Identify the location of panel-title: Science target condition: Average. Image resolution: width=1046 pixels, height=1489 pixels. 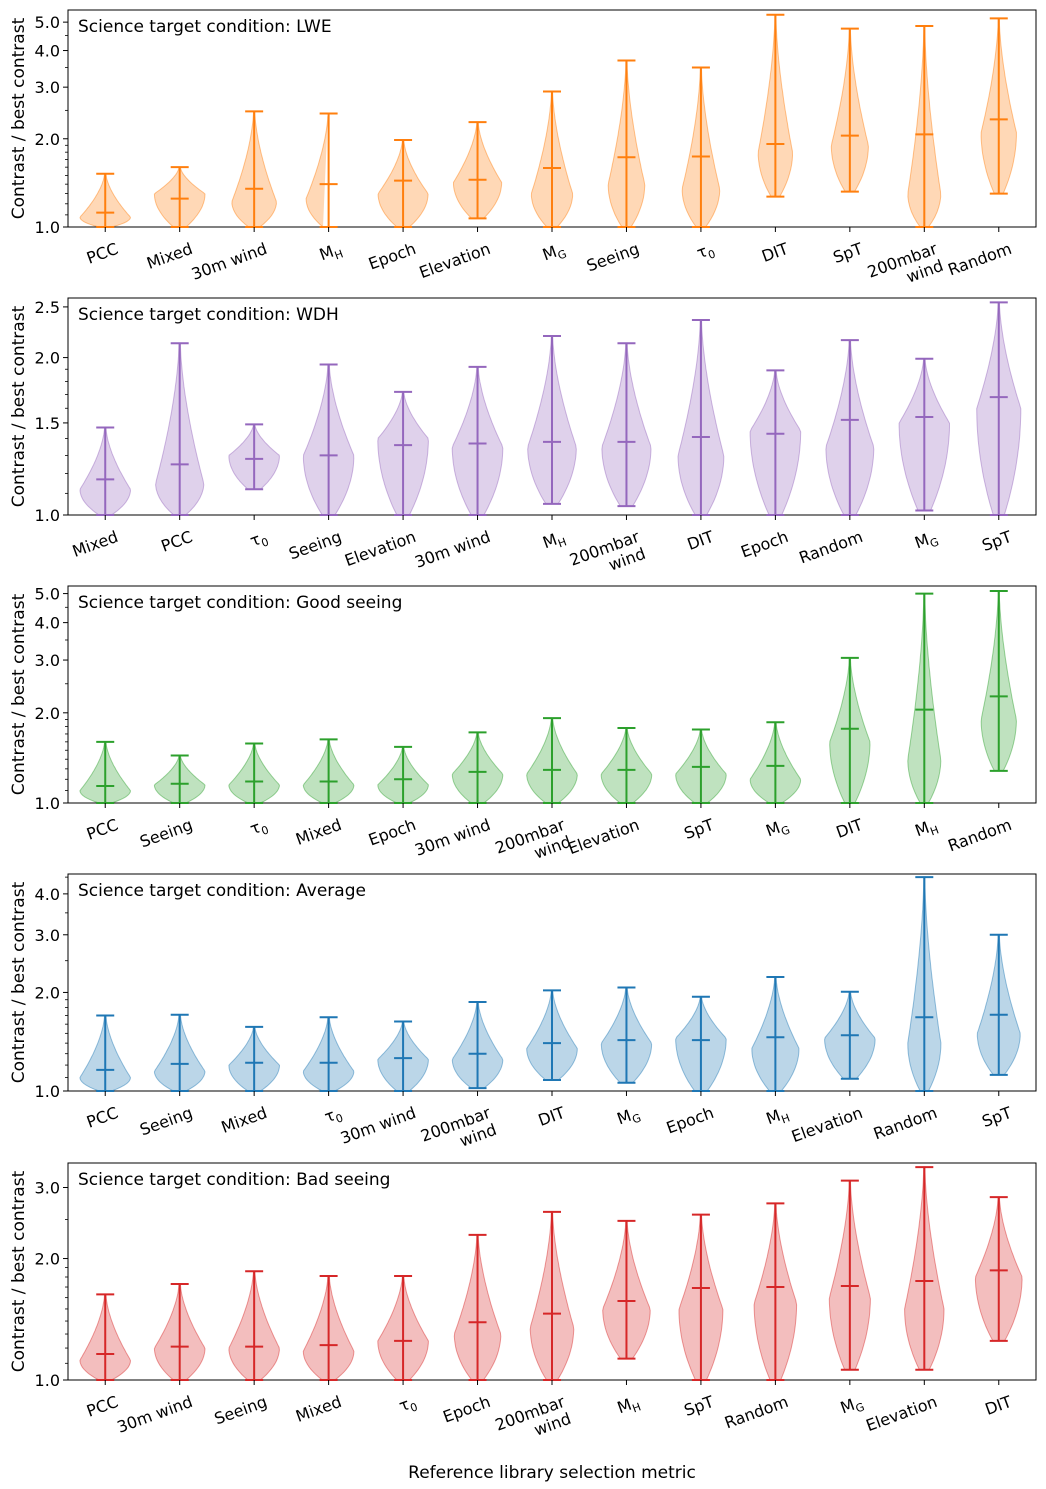
(222, 891).